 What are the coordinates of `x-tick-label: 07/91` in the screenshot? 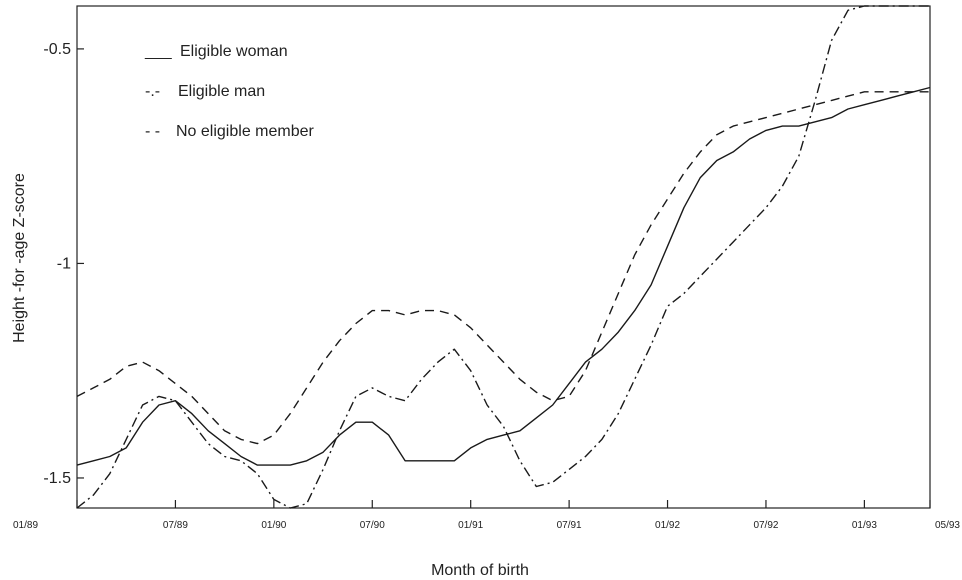 It's located at (569, 525).